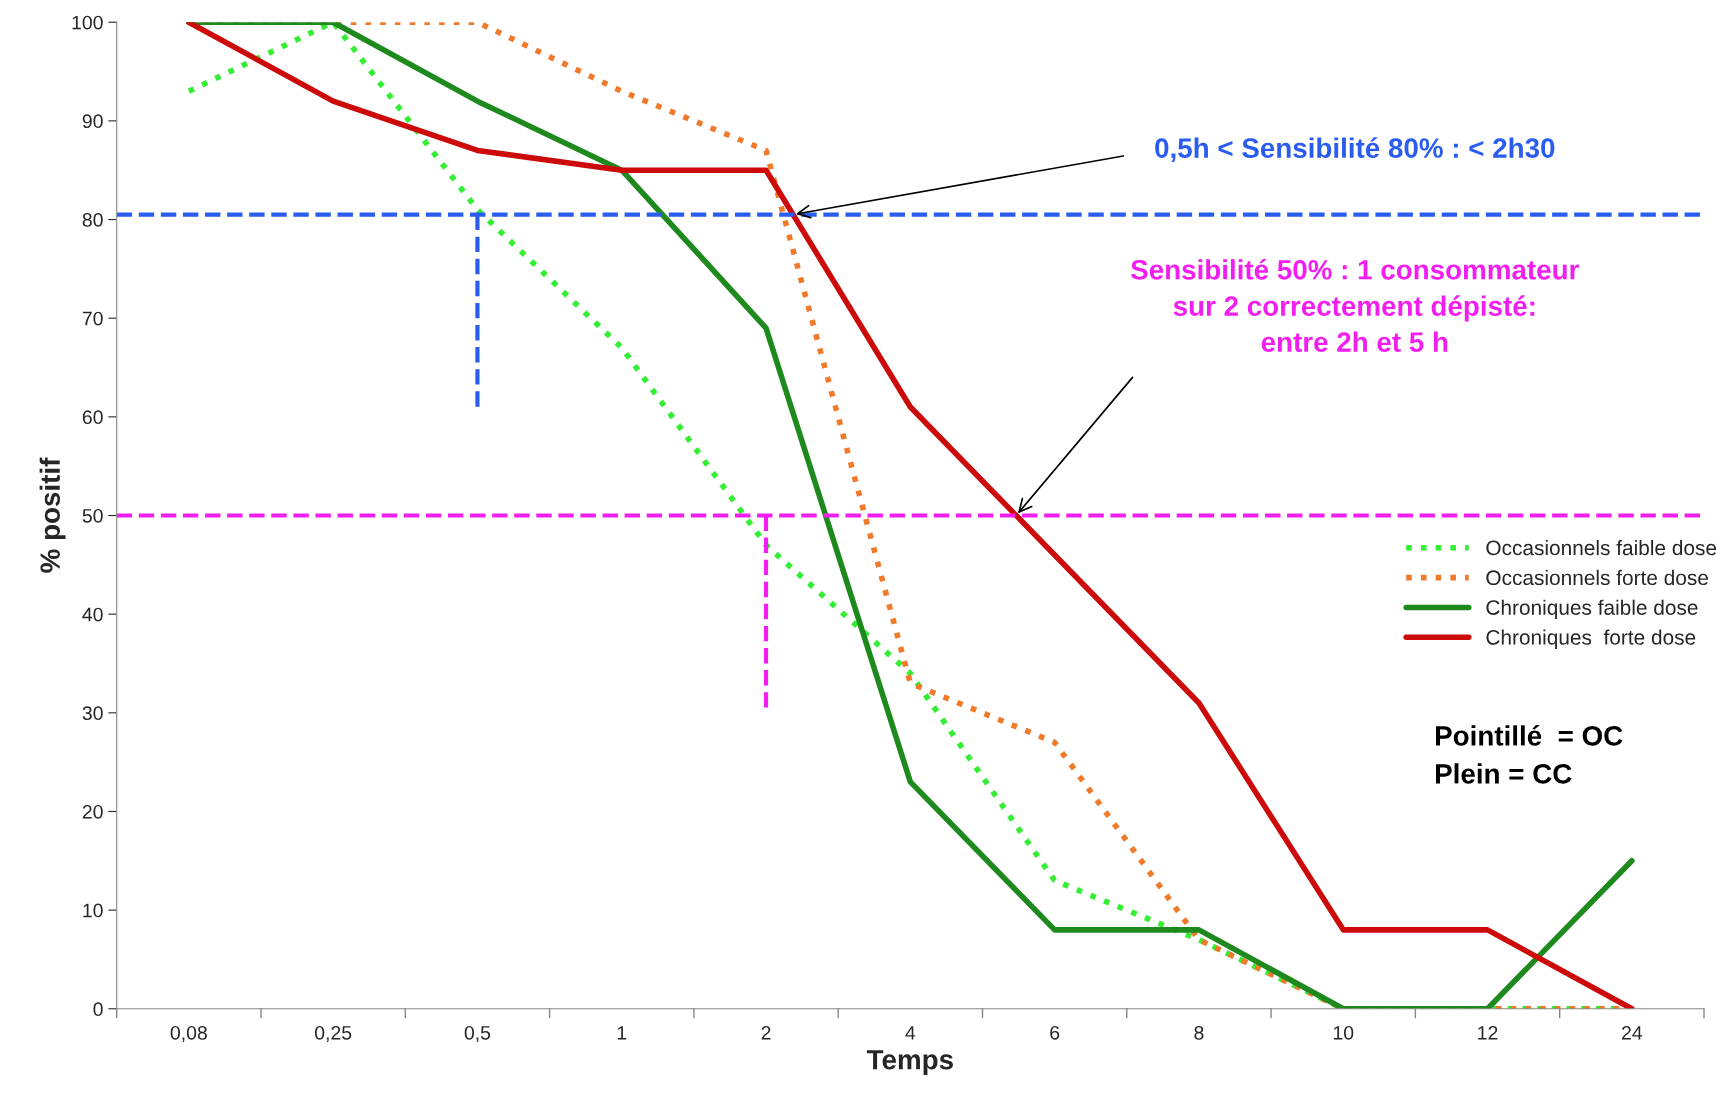 Image resolution: width=1716 pixels, height=1111 pixels. What do you see at coordinates (52, 515) in the screenshot?
I see `y-axis-title: % positif` at bounding box center [52, 515].